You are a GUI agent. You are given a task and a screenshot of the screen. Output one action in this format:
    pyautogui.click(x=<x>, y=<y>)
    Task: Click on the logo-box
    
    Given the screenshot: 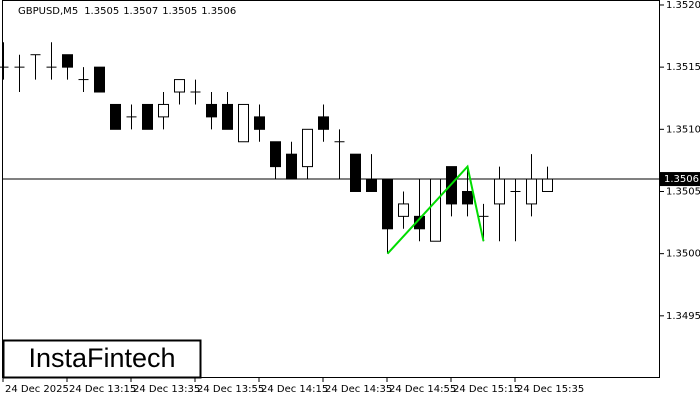 What is the action you would take?
    pyautogui.click(x=102, y=359)
    